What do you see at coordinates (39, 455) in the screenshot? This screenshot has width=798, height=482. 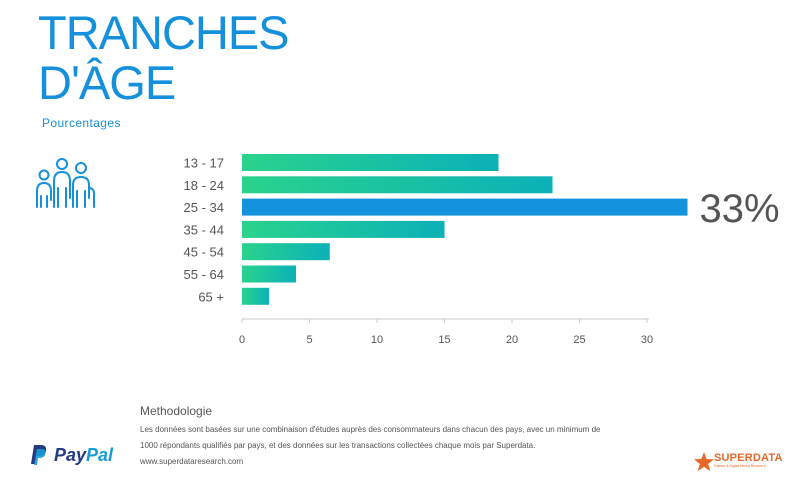 I see `paypal-icon` at bounding box center [39, 455].